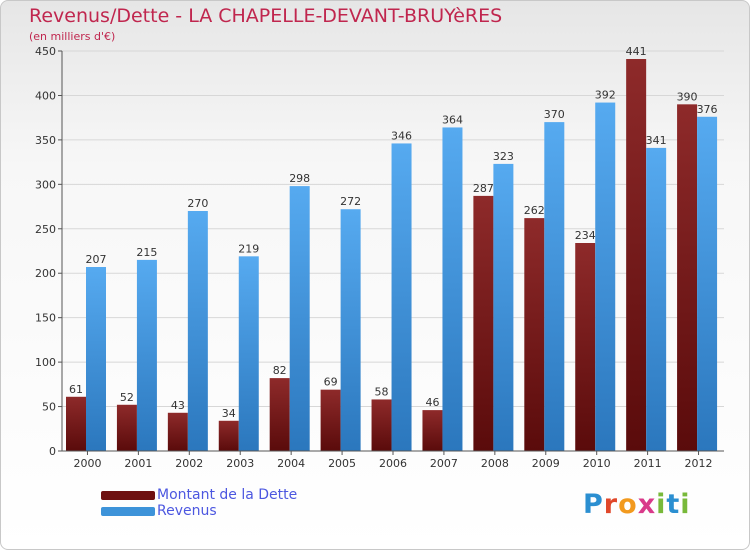 Image resolution: width=750 pixels, height=550 pixels. I want to click on bar-value-label: 441, so click(636, 51).